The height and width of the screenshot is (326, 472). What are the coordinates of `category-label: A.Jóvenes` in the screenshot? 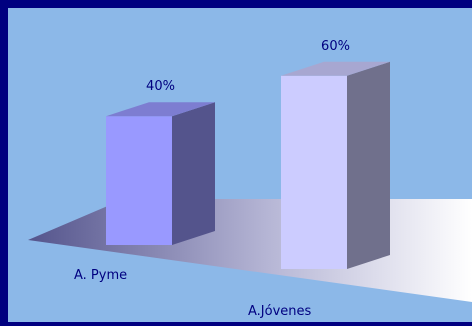 It's located at (280, 311).